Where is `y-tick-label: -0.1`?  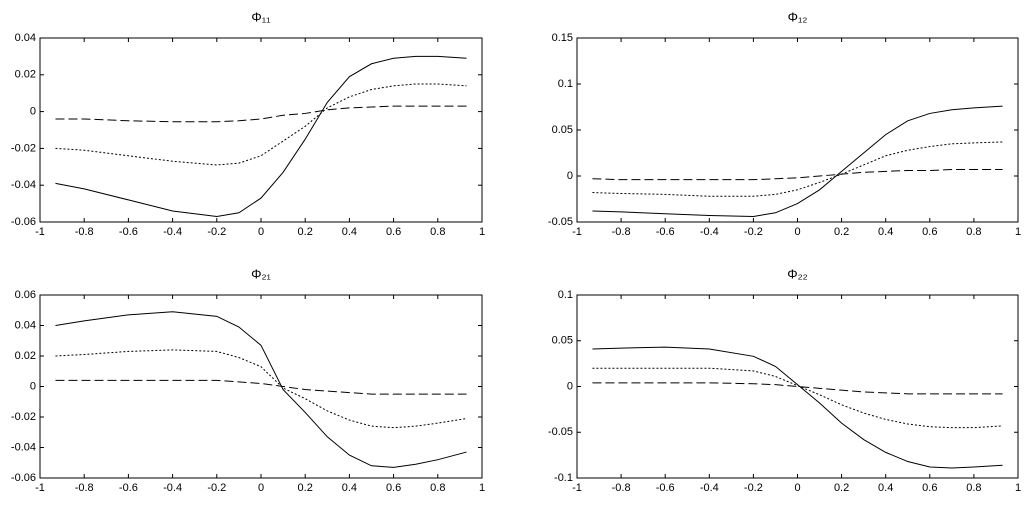 y-tick-label: -0.1 is located at coordinates (563, 478).